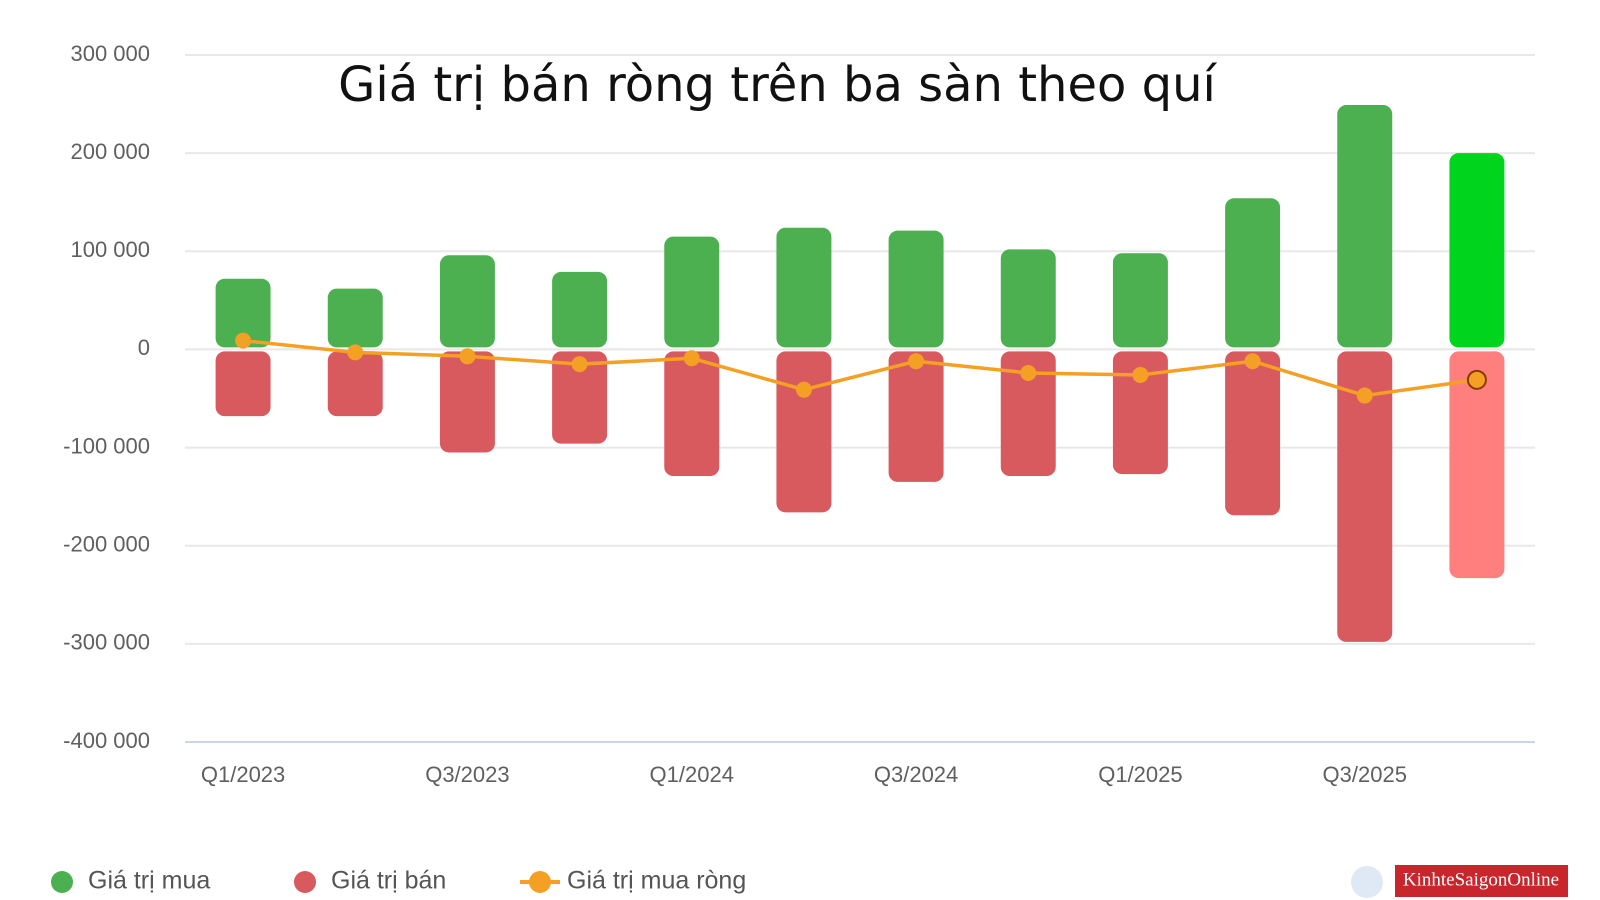  I want to click on logo: KinhteSaigonOnline, so click(1459, 881).